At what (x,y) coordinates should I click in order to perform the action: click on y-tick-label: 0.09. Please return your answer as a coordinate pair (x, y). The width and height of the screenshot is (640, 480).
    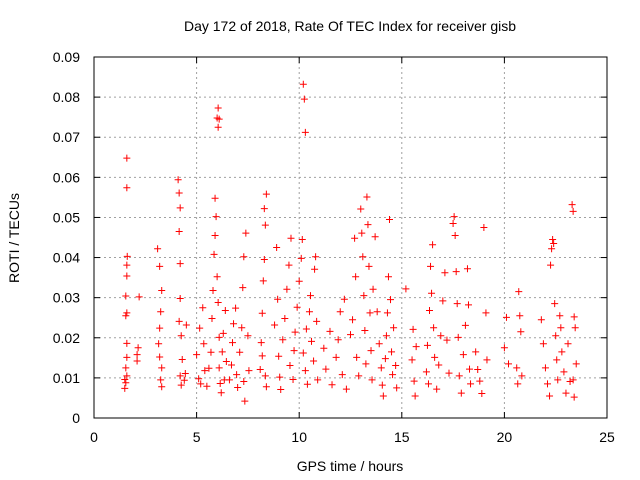
    Looking at the image, I should click on (66, 57).